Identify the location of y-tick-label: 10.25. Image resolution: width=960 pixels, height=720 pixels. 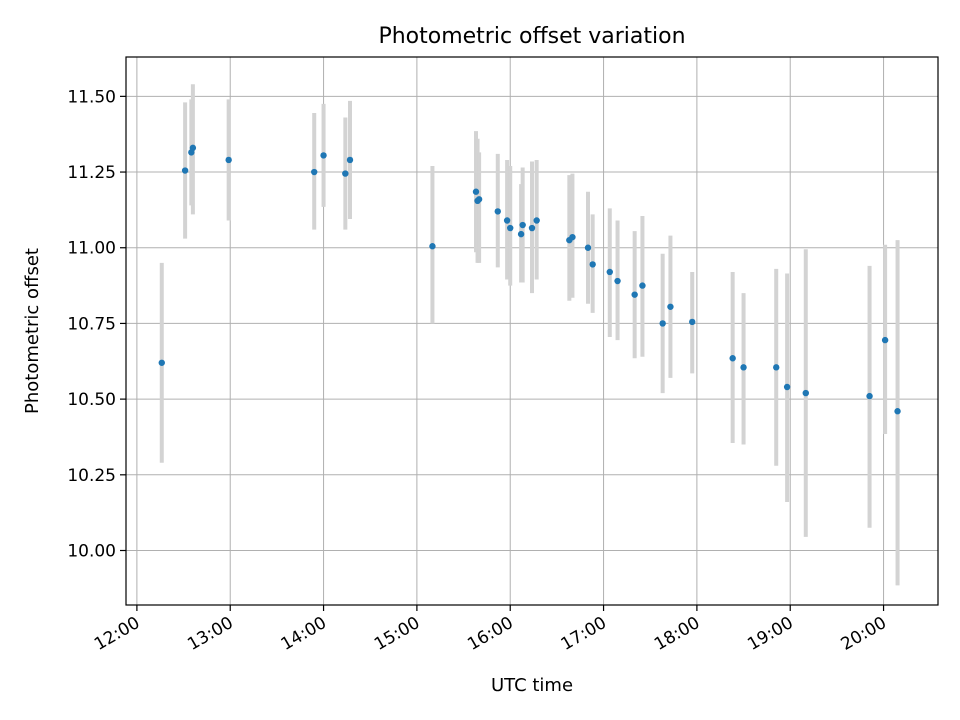
(91, 476).